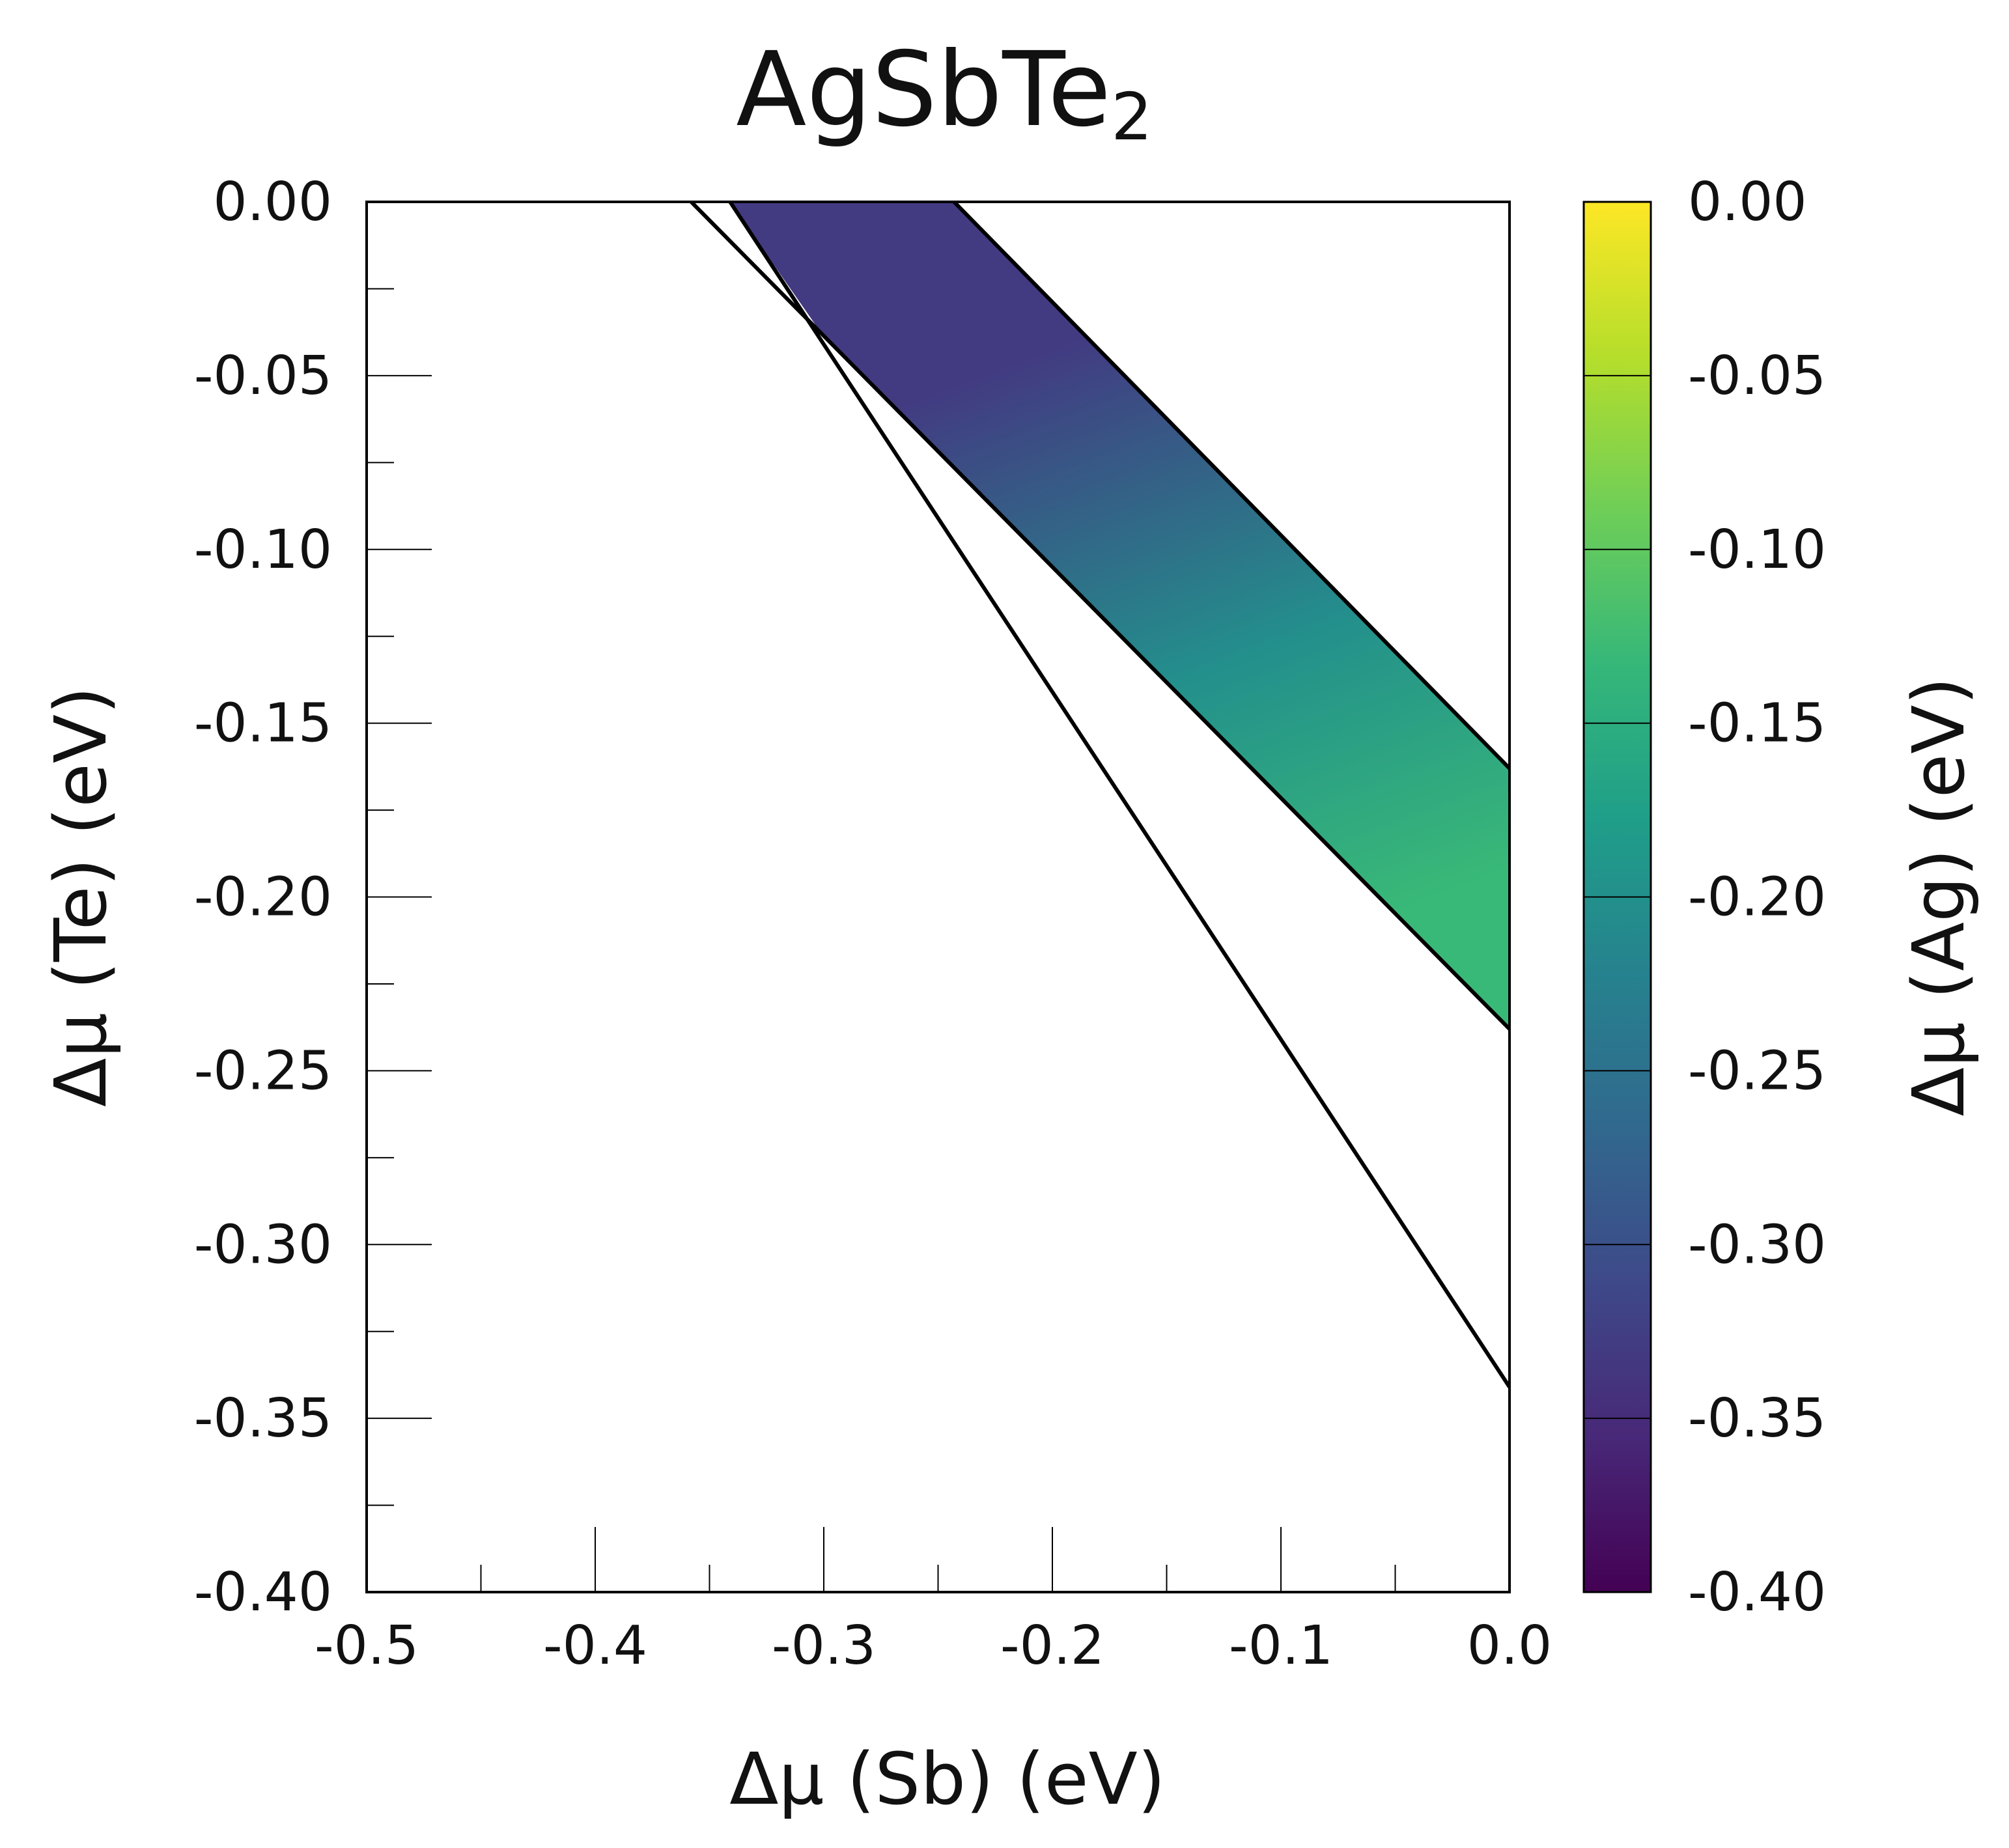  What do you see at coordinates (263, 1418) in the screenshot?
I see `y-tick-label: -0.35` at bounding box center [263, 1418].